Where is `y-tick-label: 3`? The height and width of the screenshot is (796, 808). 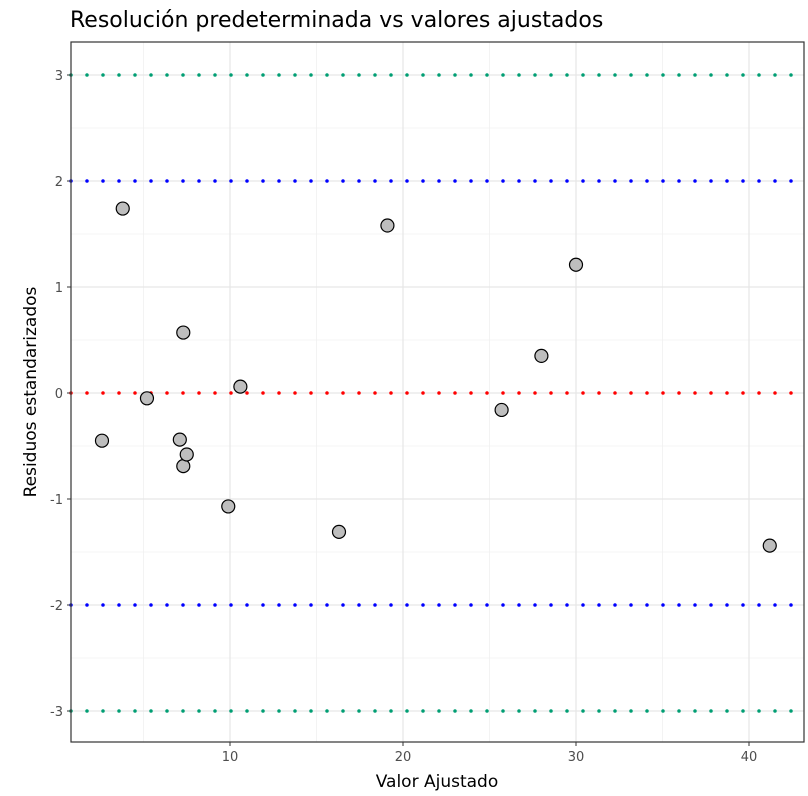 y-tick-label: 3 is located at coordinates (59, 76).